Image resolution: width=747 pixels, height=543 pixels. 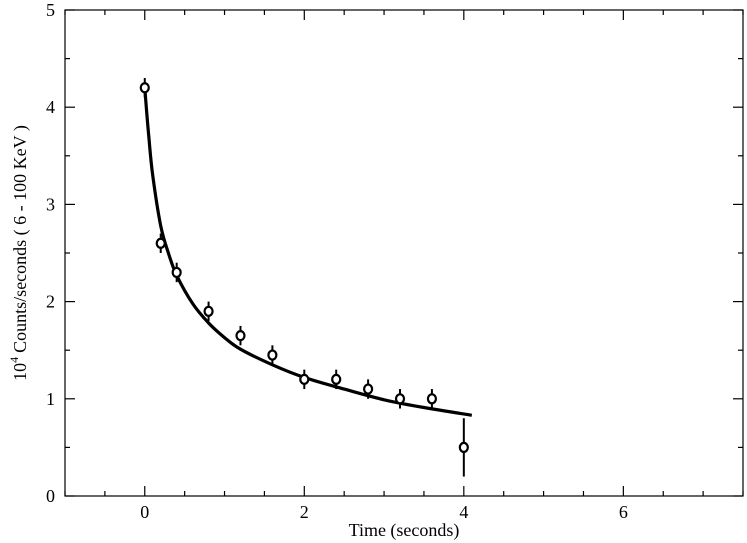 I want to click on y-tick-label: 0, so click(x=50, y=496).